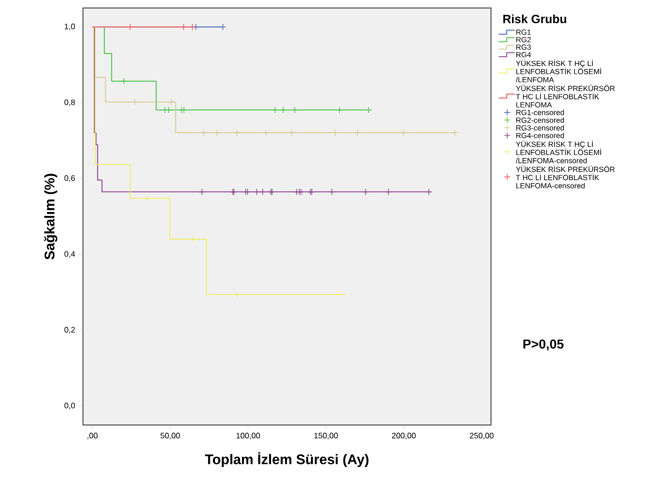 The width and height of the screenshot is (651, 493). What do you see at coordinates (534, 19) in the screenshot?
I see `legend-title: Risk Grubu` at bounding box center [534, 19].